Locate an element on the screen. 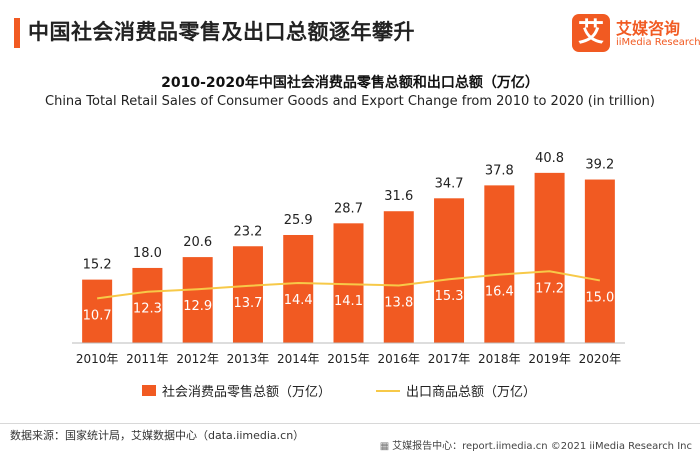  logo-mark-icon: 艾 is located at coordinates (591, 33).